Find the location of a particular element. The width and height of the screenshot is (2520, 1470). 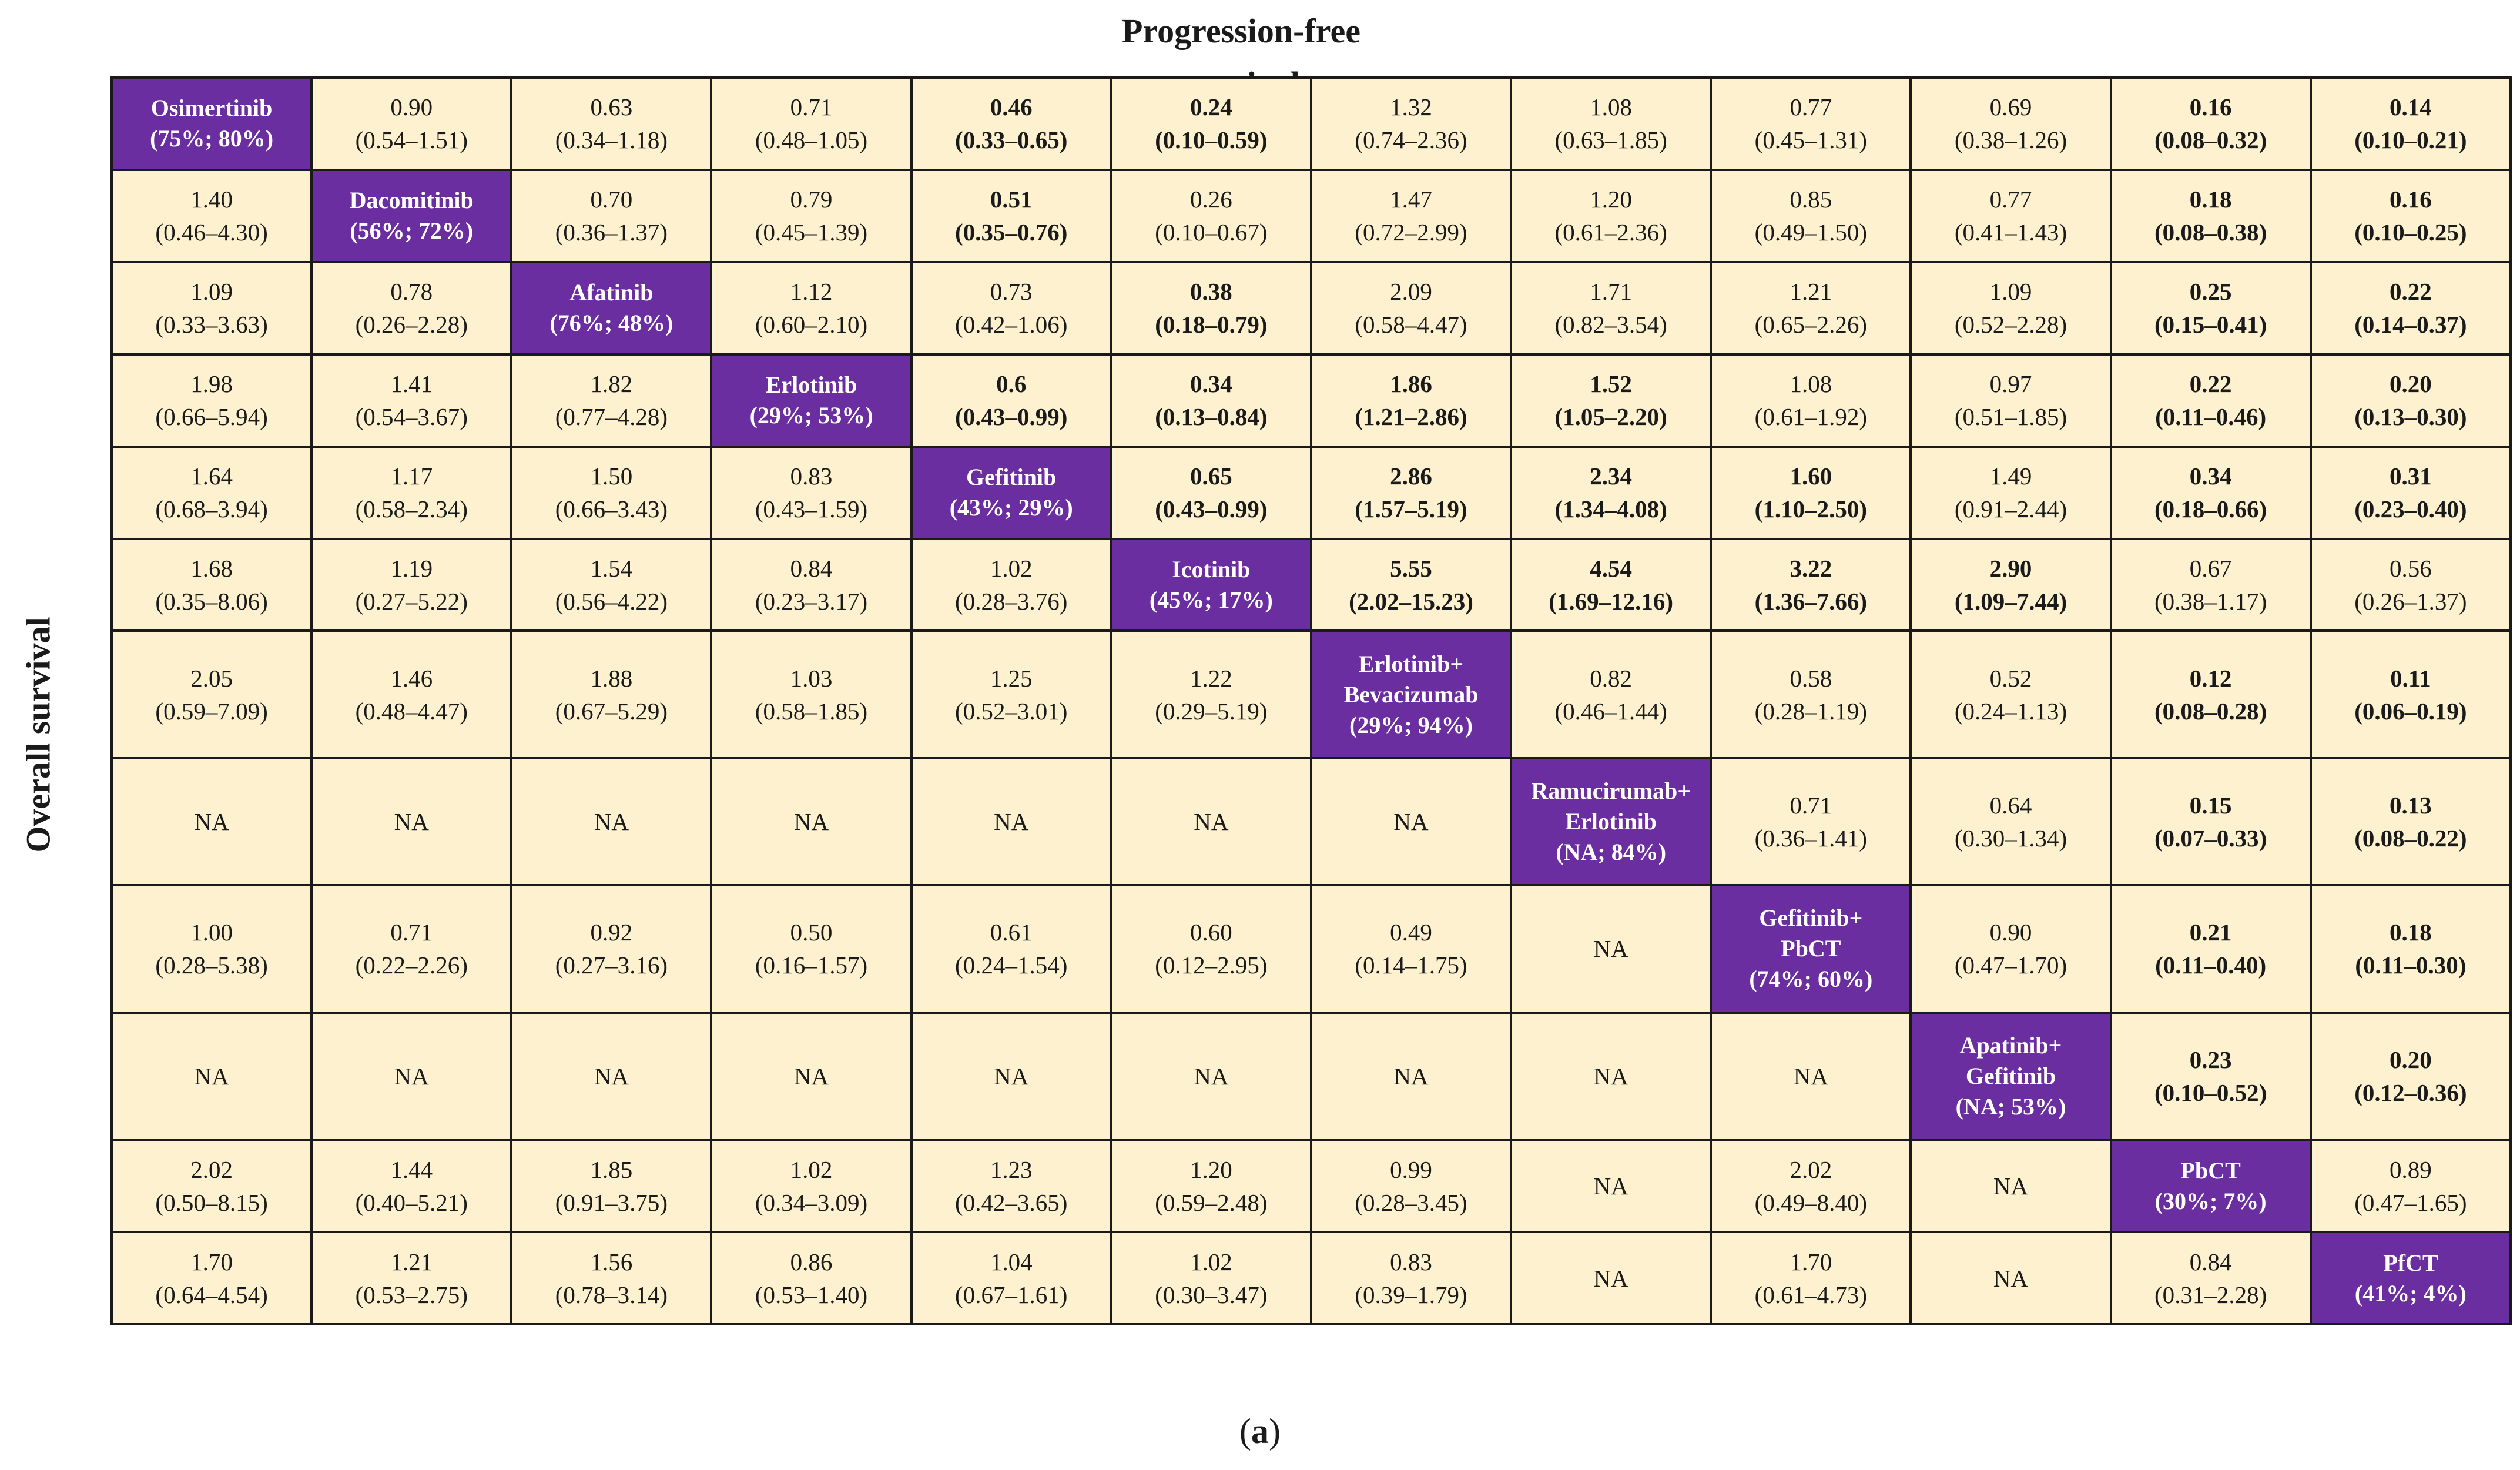

treatment-cell: Erlotinib (29%; 53%) is located at coordinates (811, 401).